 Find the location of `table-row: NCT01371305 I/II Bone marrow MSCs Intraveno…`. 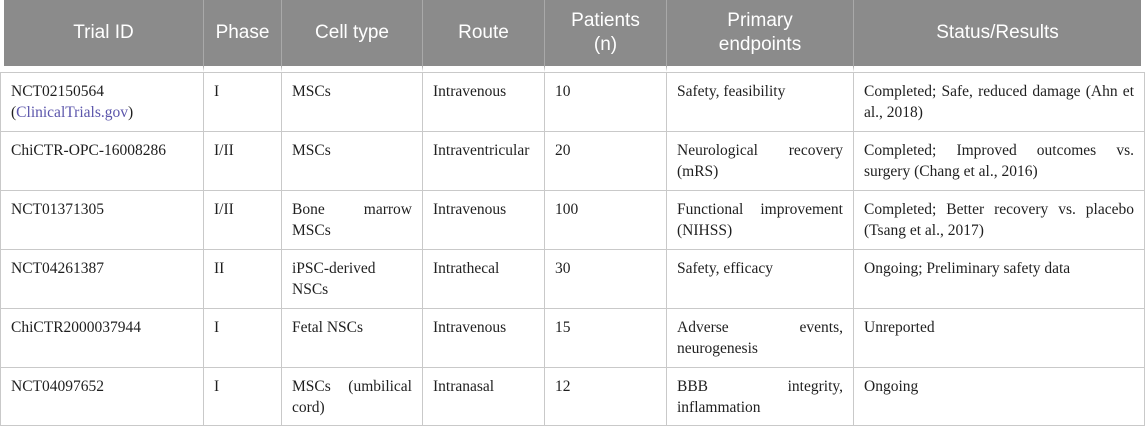

table-row: NCT01371305 I/II Bone marrow MSCs Intraveno… is located at coordinates (572, 219).